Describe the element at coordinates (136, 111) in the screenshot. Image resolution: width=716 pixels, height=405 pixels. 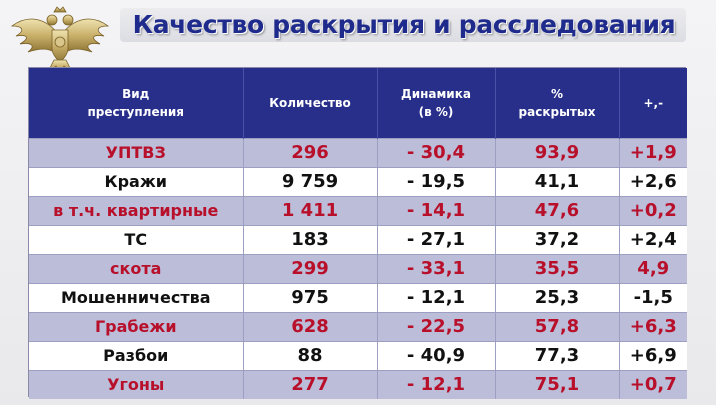
I see `header-line: преступления` at that location.